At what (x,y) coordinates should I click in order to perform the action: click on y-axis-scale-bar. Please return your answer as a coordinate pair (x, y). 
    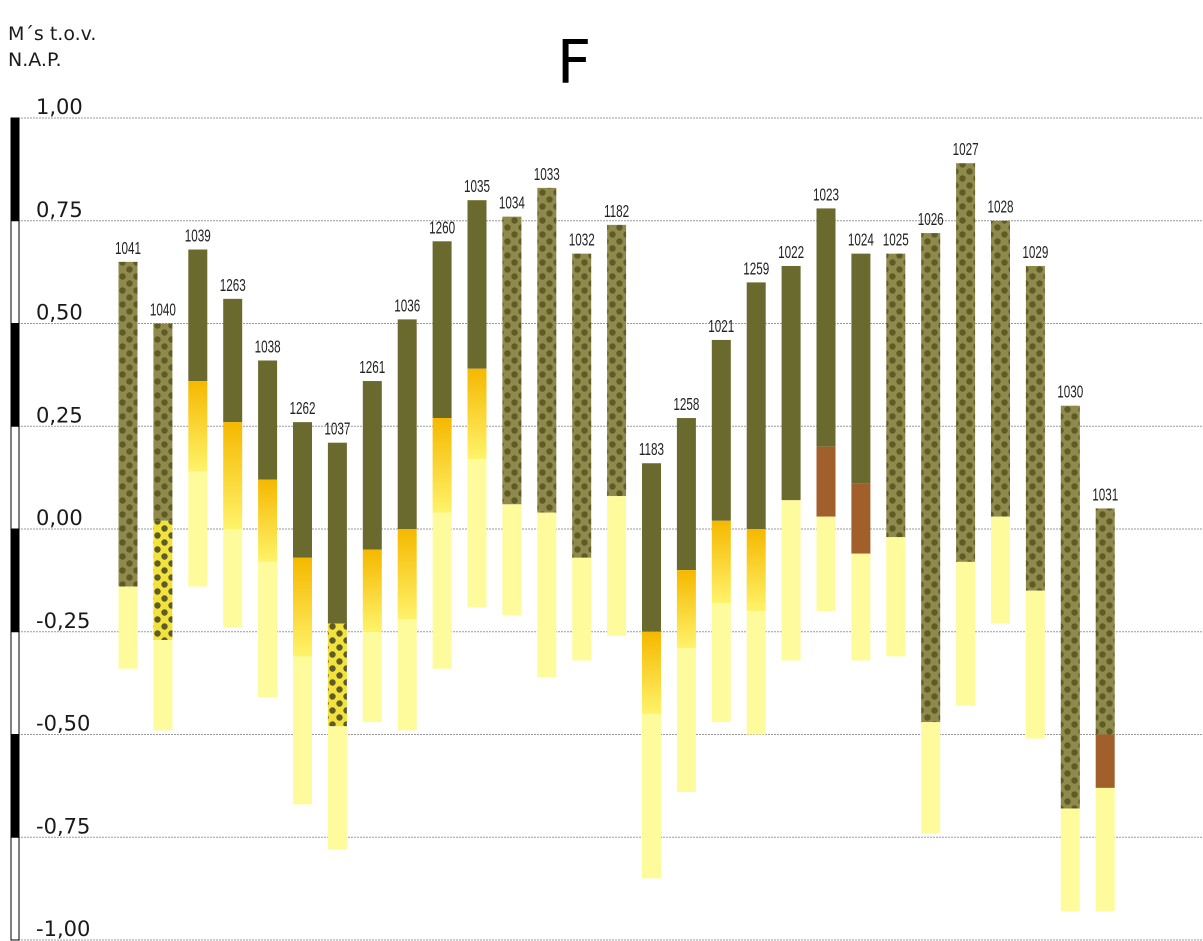
    Looking at the image, I should click on (15, 529).